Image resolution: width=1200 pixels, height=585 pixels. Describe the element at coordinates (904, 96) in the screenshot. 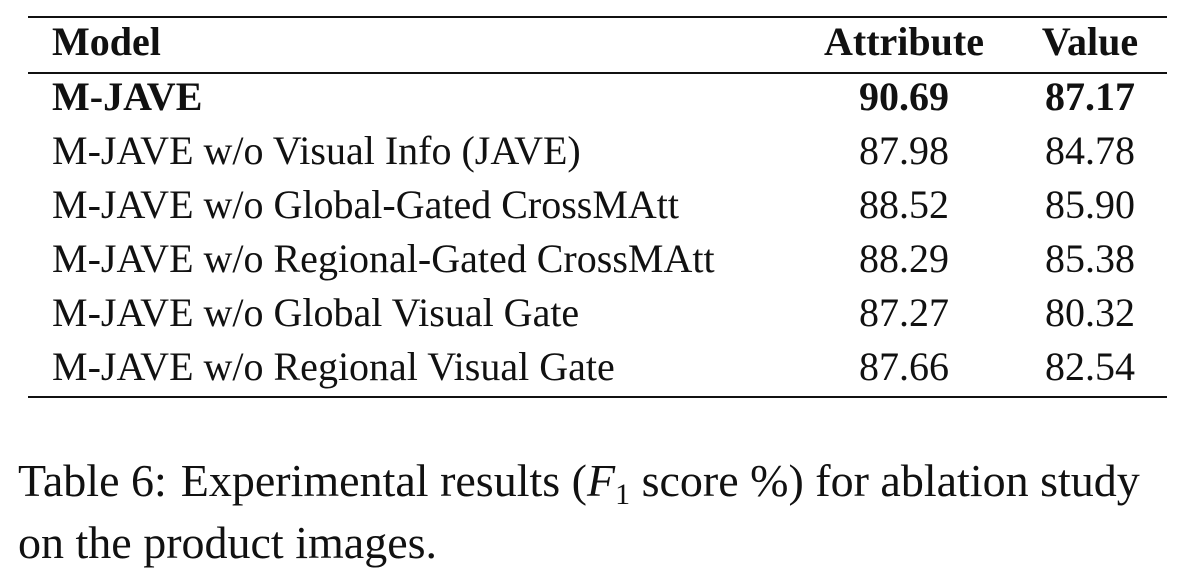

I see `table-cell: 90.69` at that location.